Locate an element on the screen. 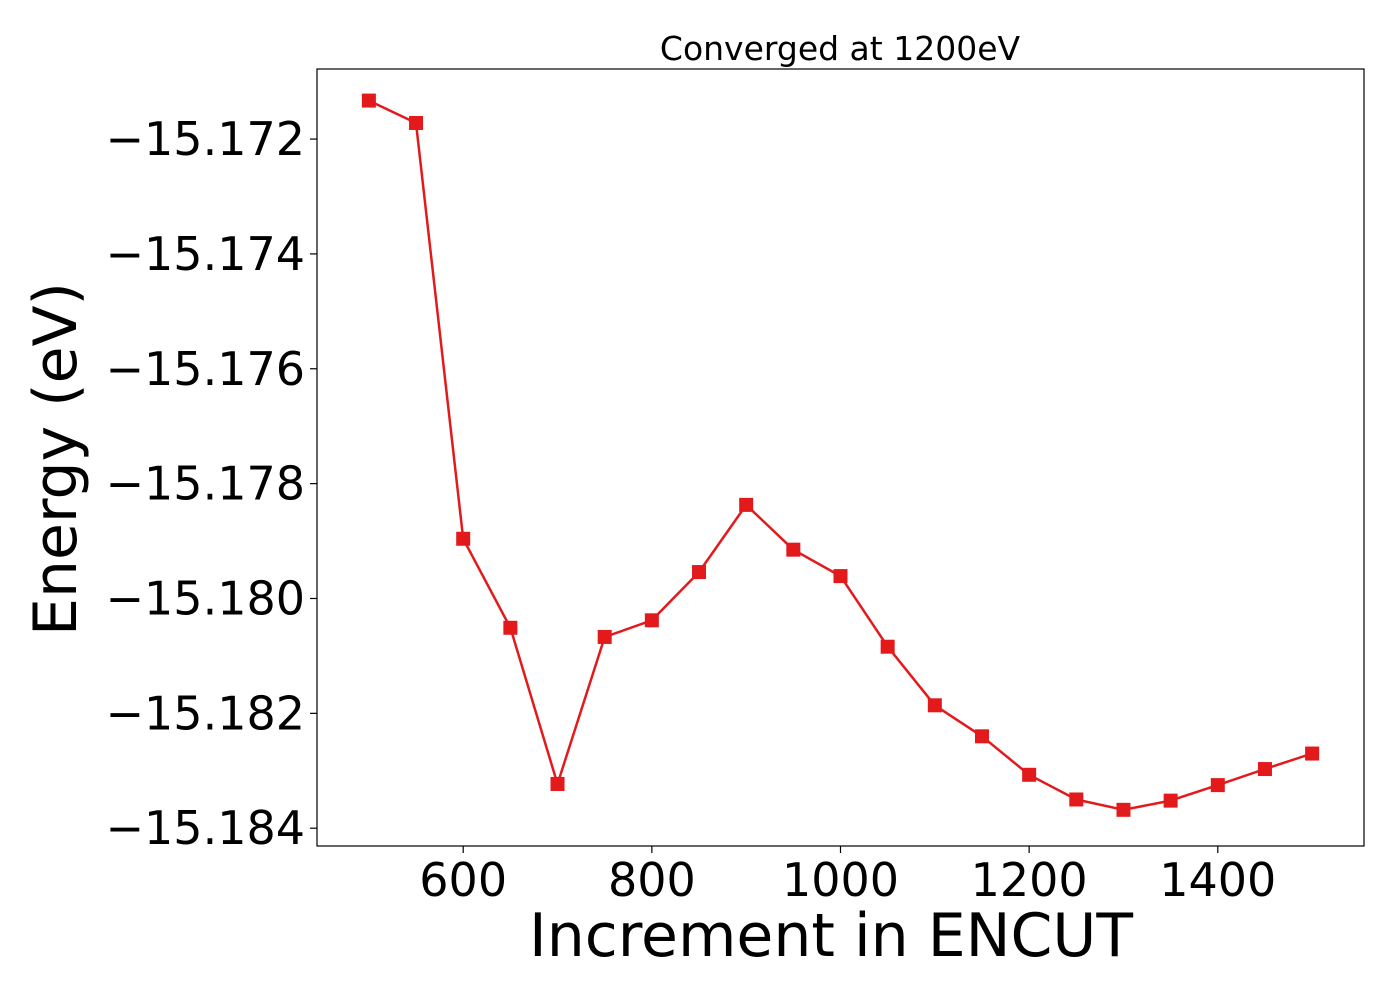 This screenshot has width=1400, height=1000. x-axis-title-group: Increment in ENCUT is located at coordinates (831, 936).